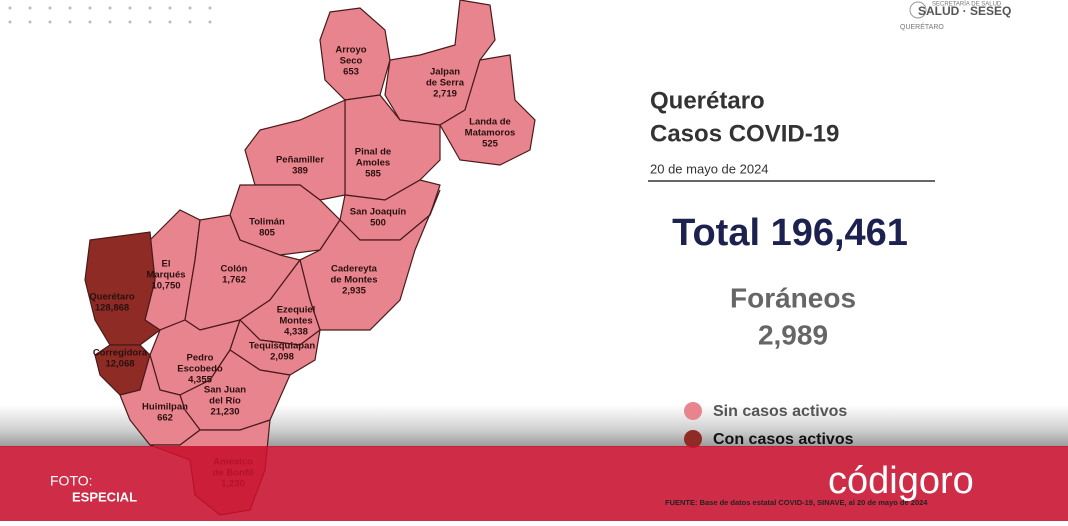 This screenshot has width=1068, height=526. What do you see at coordinates (373, 174) in the screenshot?
I see `municipality-cases: 585` at bounding box center [373, 174].